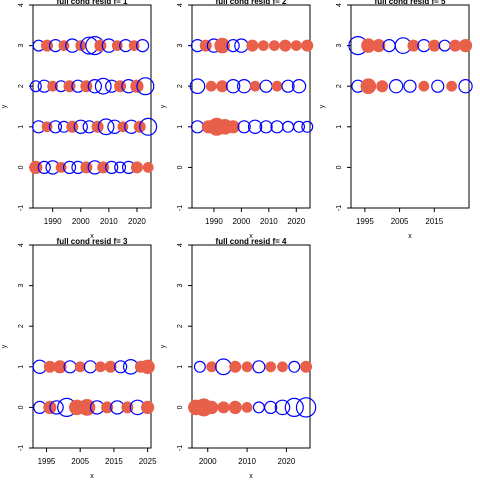  Describe the element at coordinates (251, 3) in the screenshot. I see `panel-title: full cond resid f= 2` at that location.